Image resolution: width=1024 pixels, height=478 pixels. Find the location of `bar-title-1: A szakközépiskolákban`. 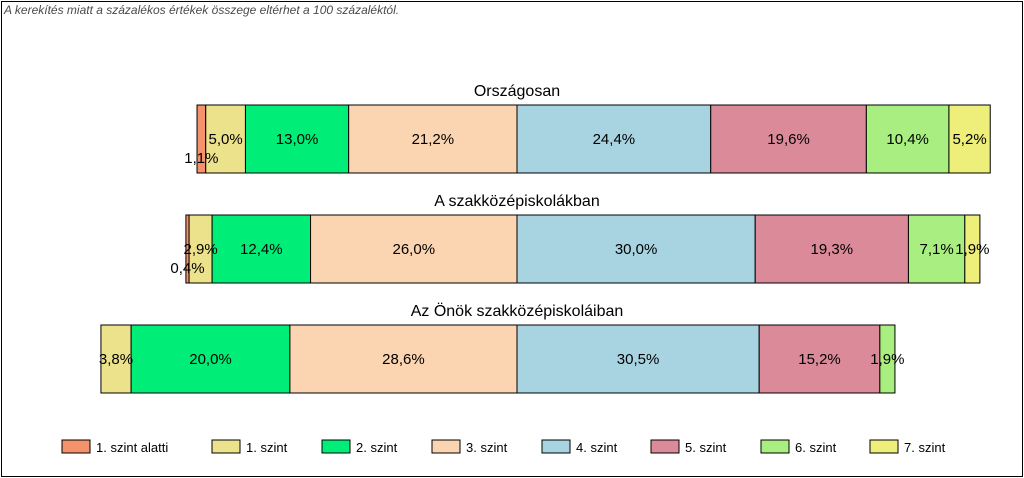

bar-title-1: A szakközépiskolákban is located at coordinates (516, 201).